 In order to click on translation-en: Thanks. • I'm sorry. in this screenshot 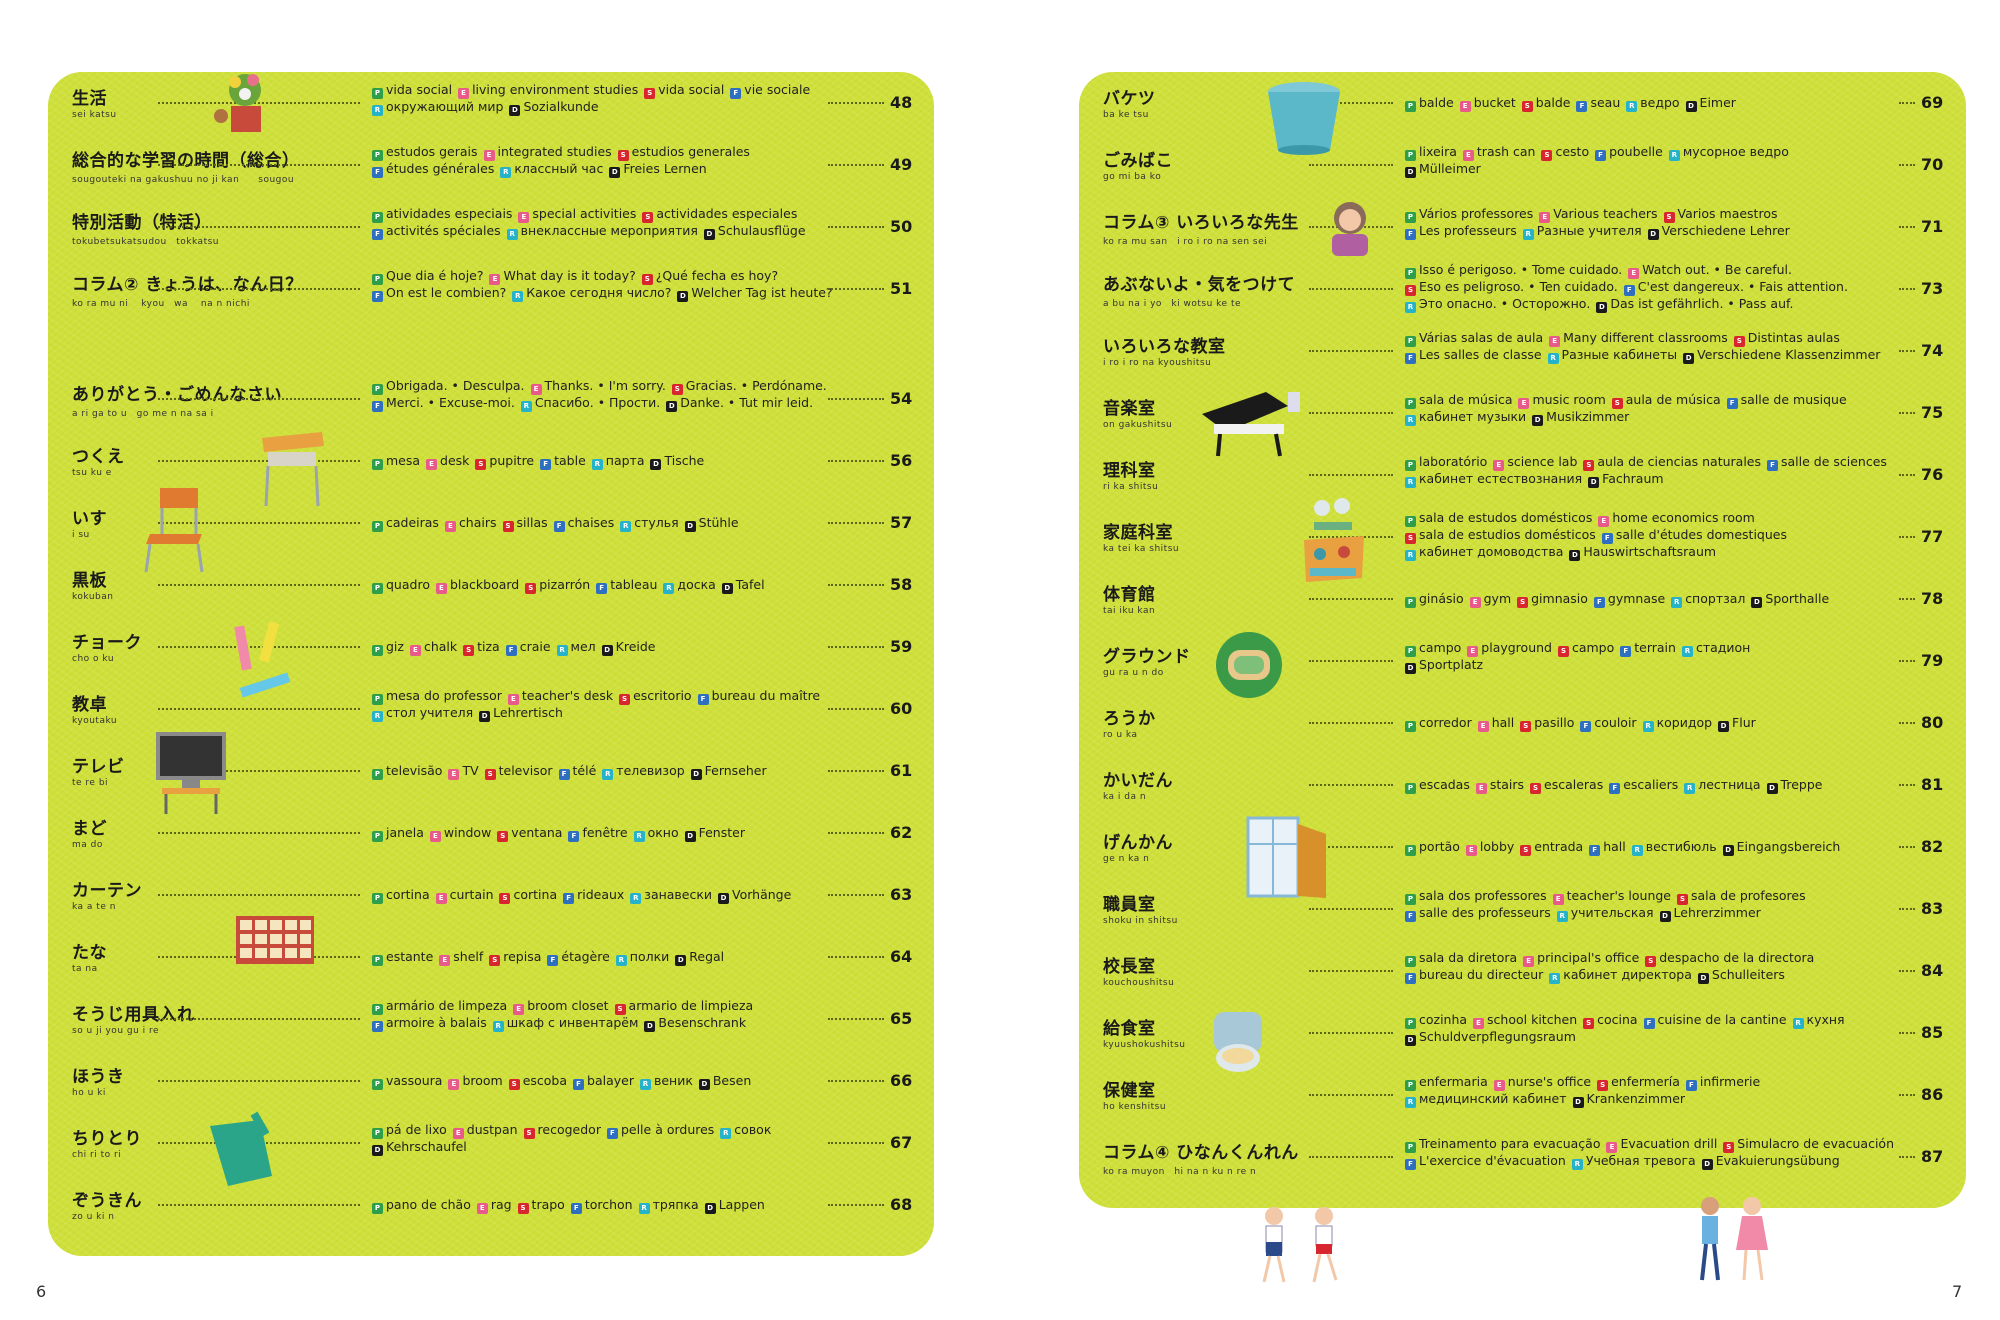, I will do `click(605, 385)`.